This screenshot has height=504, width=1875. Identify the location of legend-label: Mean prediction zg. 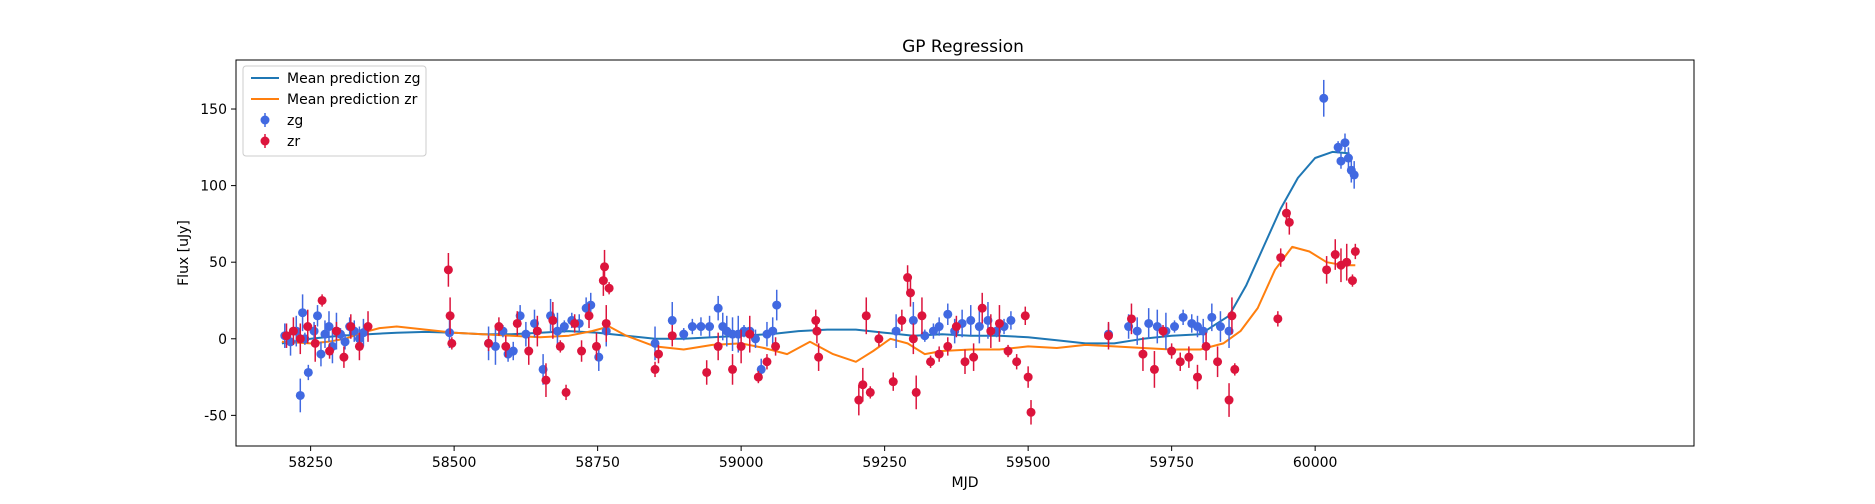
(354, 79).